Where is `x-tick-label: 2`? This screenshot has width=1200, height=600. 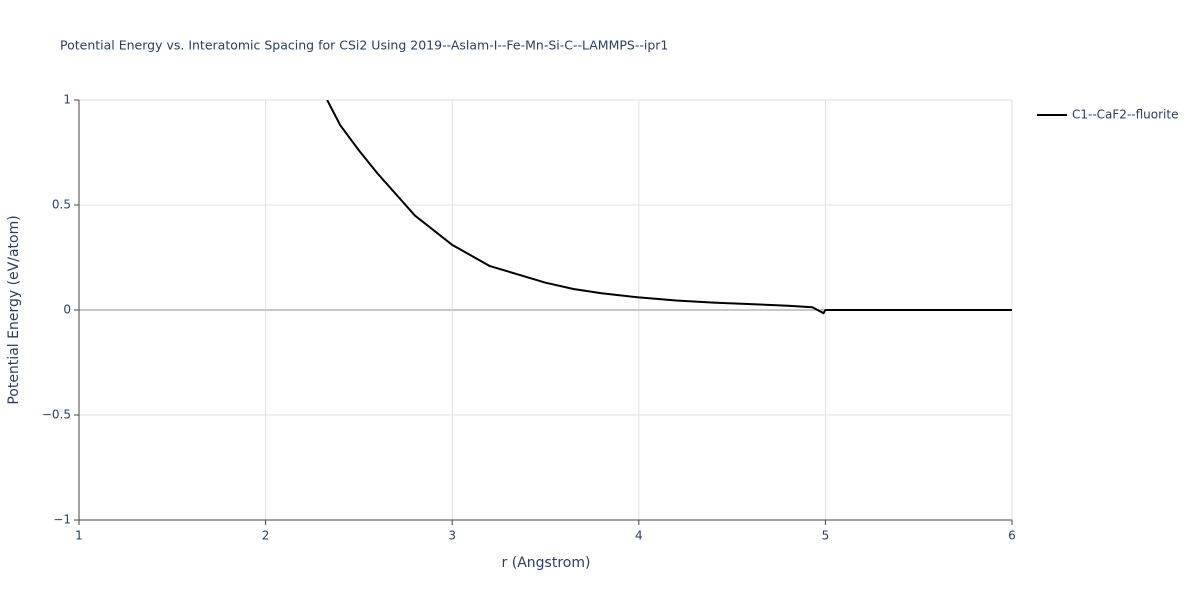
x-tick-label: 2 is located at coordinates (266, 536).